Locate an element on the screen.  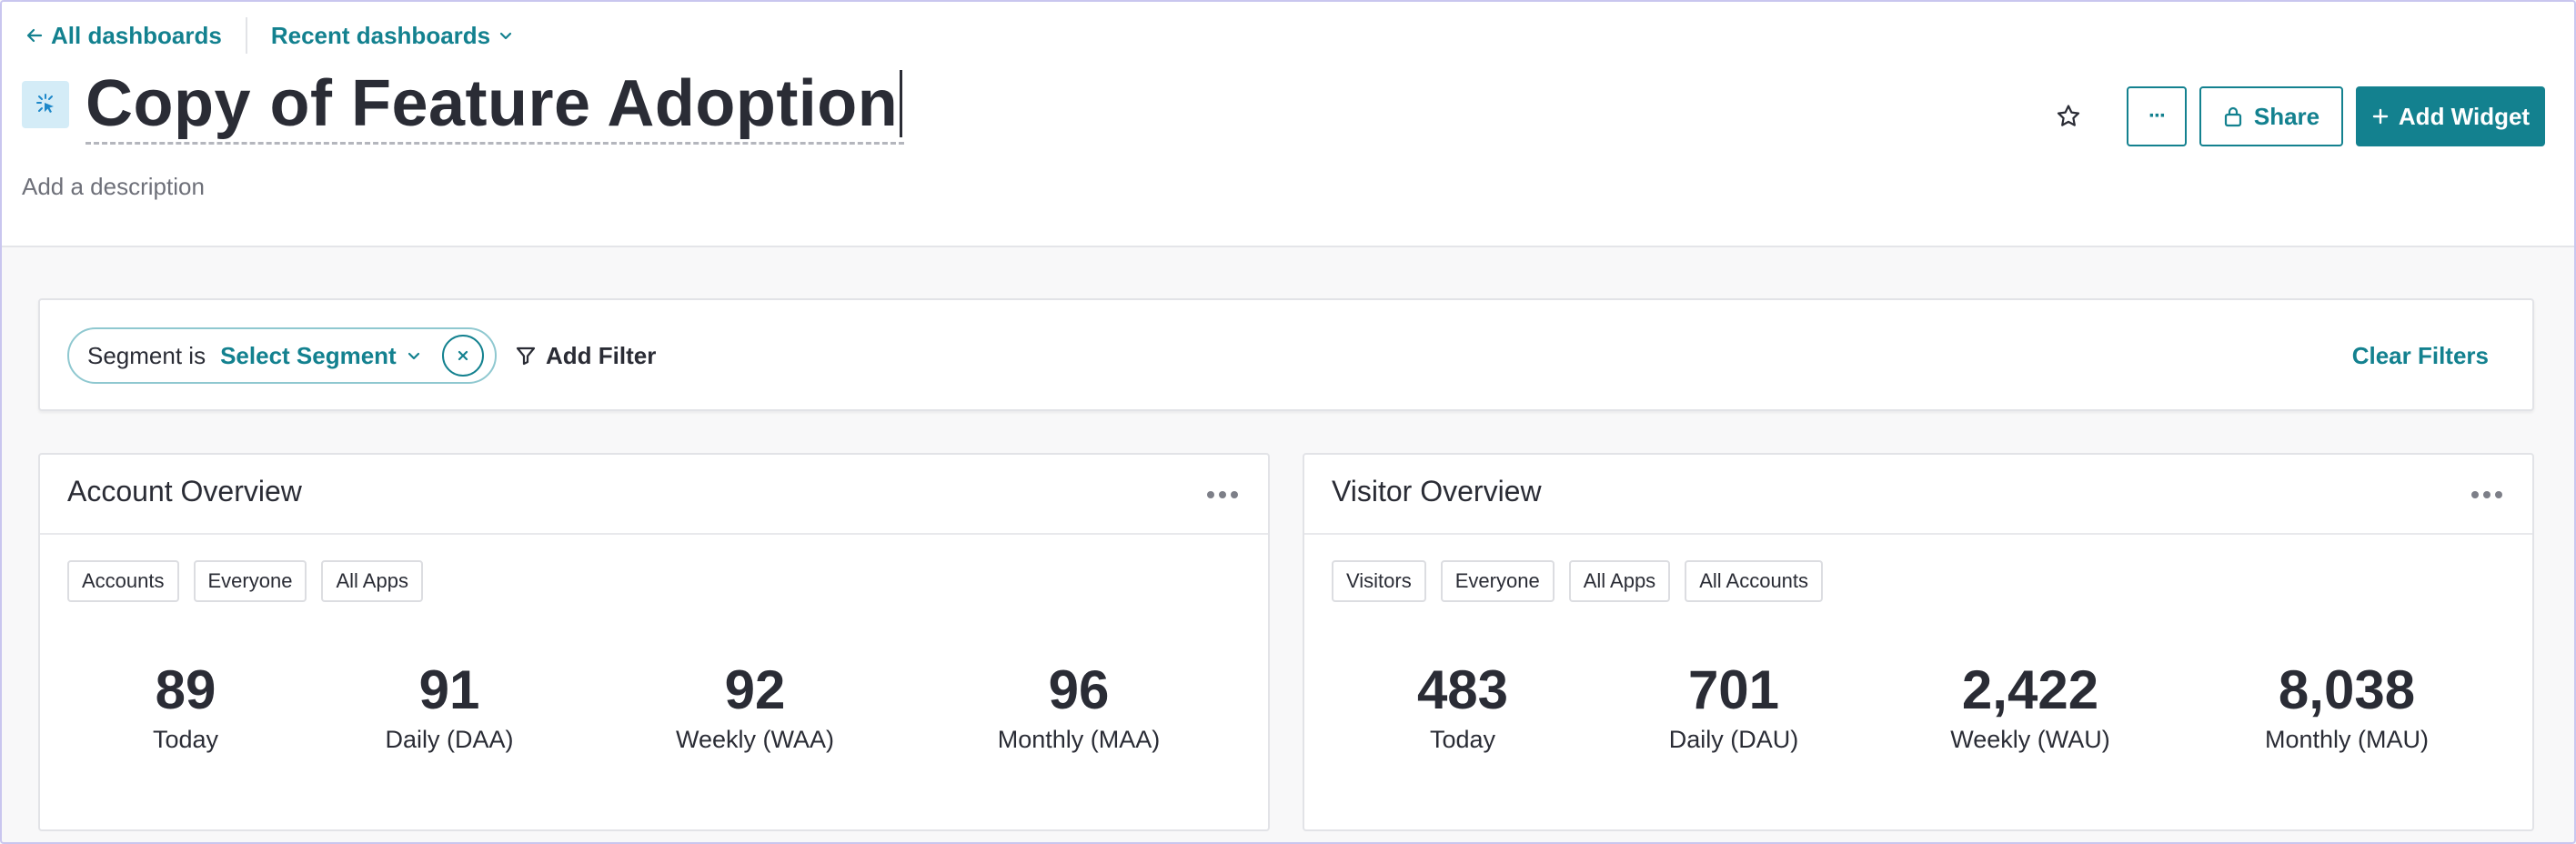
add-widget-button: Add Widget is located at coordinates (2450, 116).